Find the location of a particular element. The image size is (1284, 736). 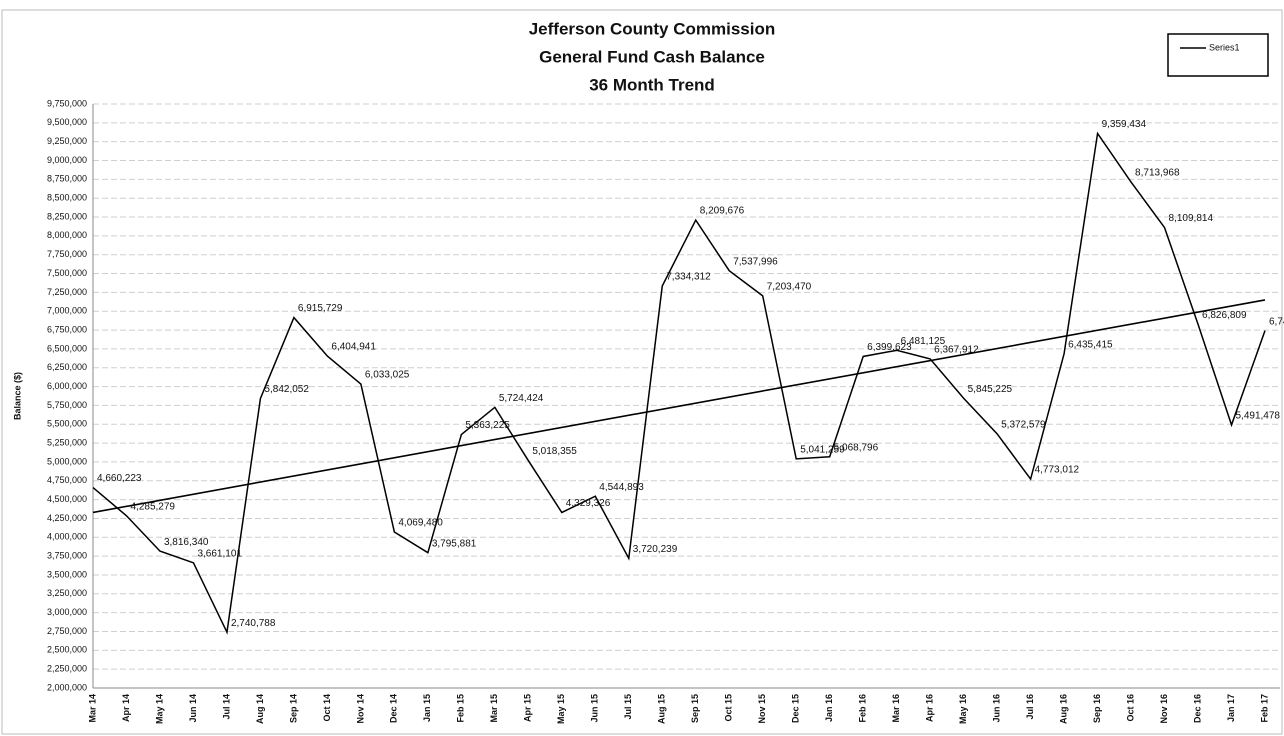

y-tick-label: 6,500,000 is located at coordinates (67, 348).